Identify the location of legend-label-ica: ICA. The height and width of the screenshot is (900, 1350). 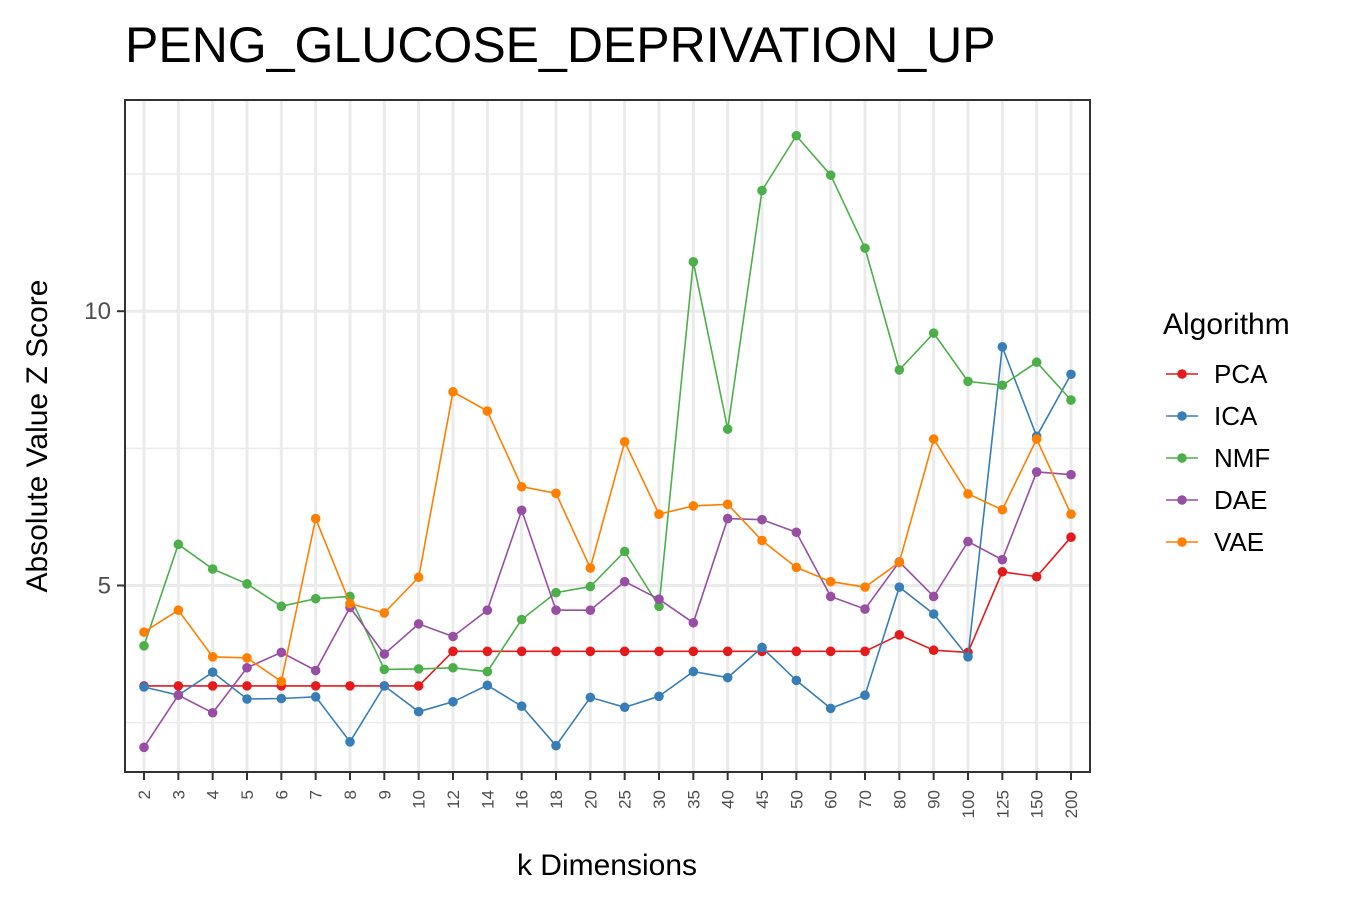
(1236, 416).